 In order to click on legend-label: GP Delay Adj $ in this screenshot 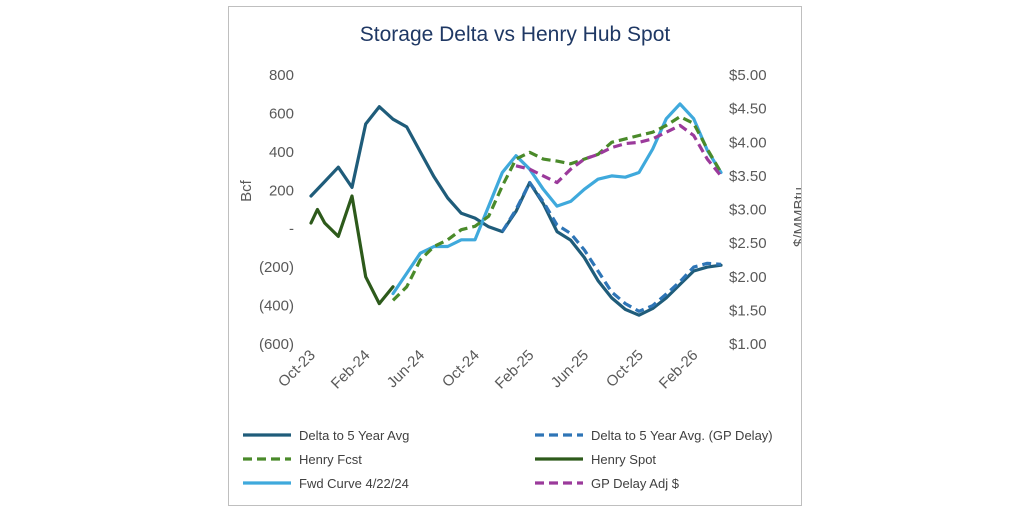, I will do `click(635, 483)`.